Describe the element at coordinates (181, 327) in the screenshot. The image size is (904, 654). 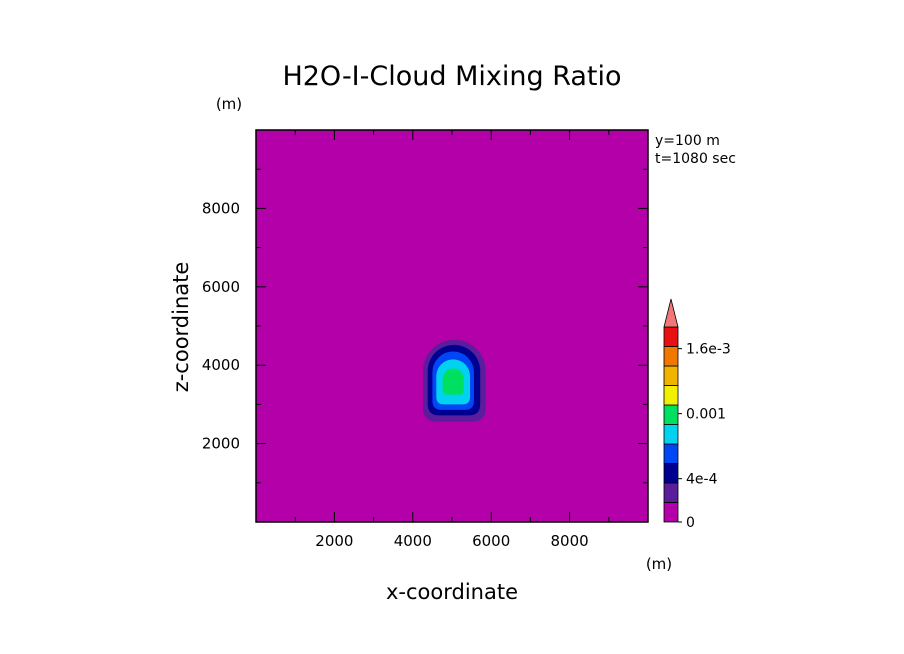
I see `y-axis-label: z-coordinate` at that location.